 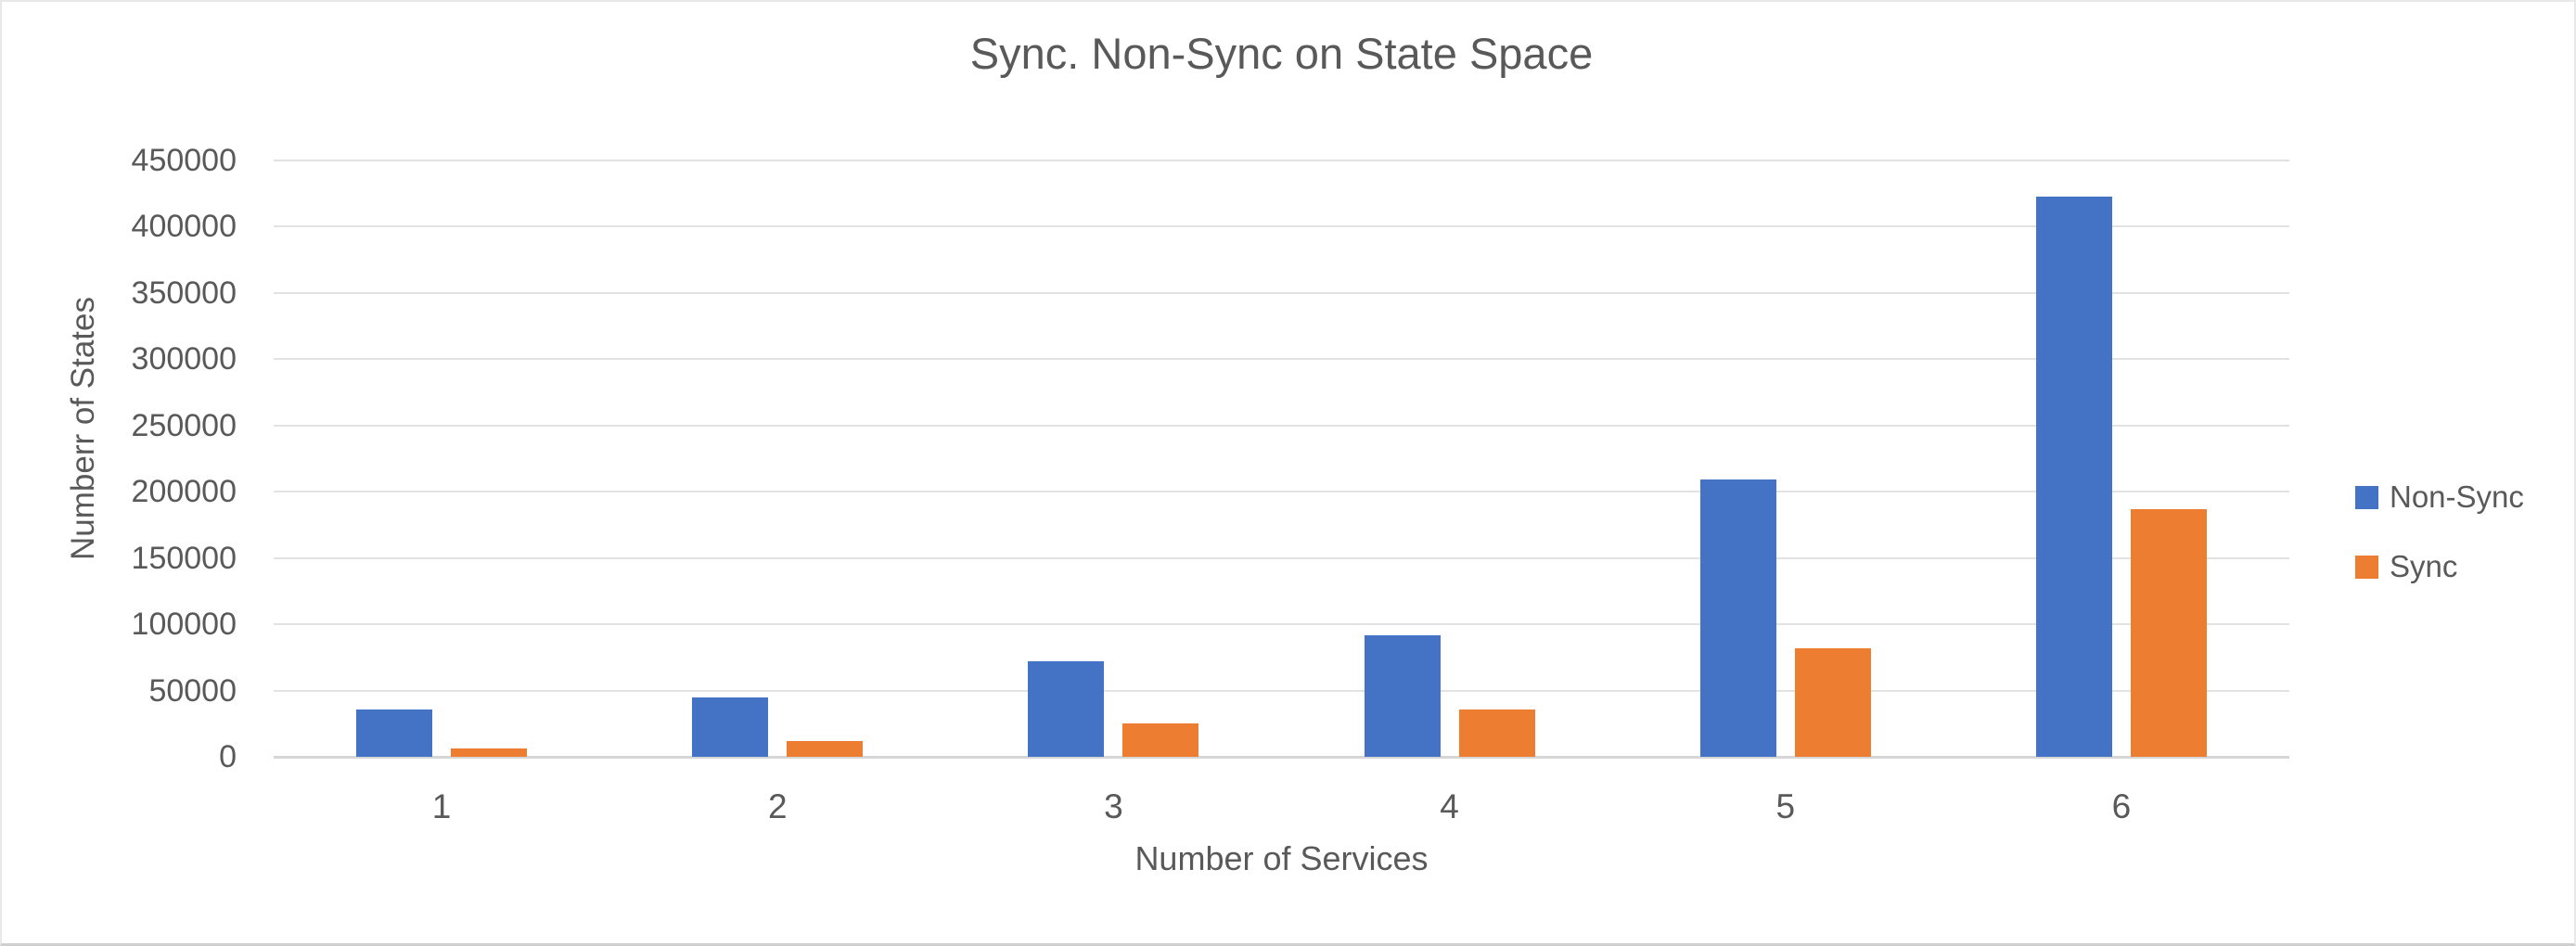 What do you see at coordinates (184, 492) in the screenshot?
I see `y-tick-label: 200000` at bounding box center [184, 492].